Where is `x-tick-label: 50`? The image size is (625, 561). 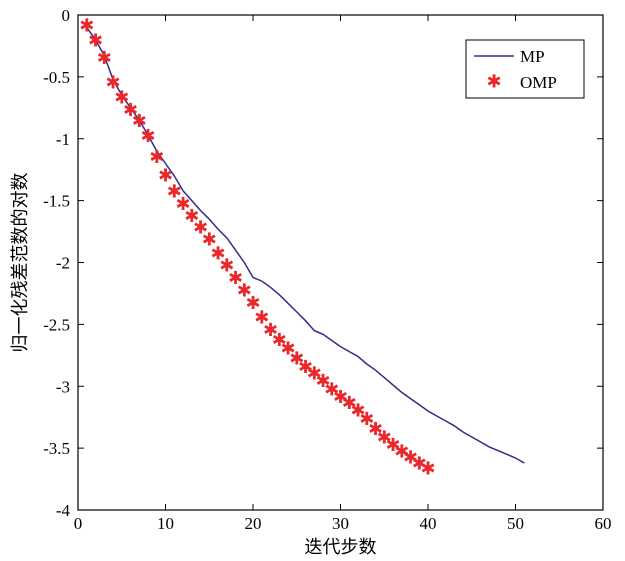 x-tick-label: 50 is located at coordinates (515, 523).